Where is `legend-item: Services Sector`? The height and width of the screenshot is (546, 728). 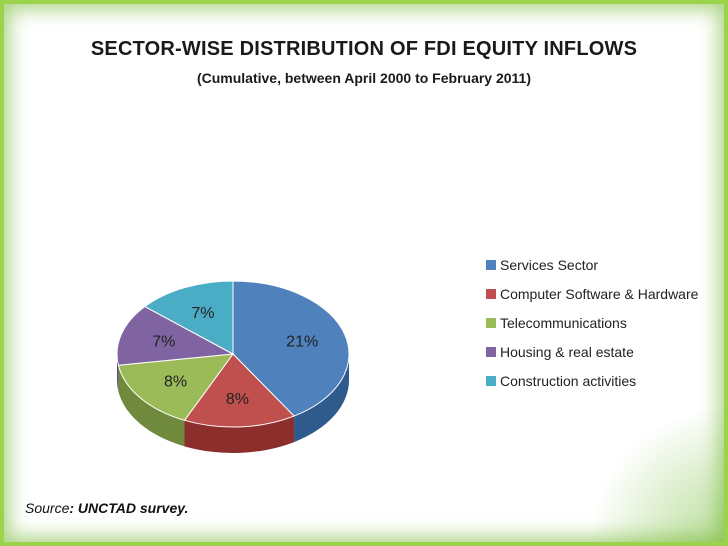
legend-item: Services Sector is located at coordinates (592, 264).